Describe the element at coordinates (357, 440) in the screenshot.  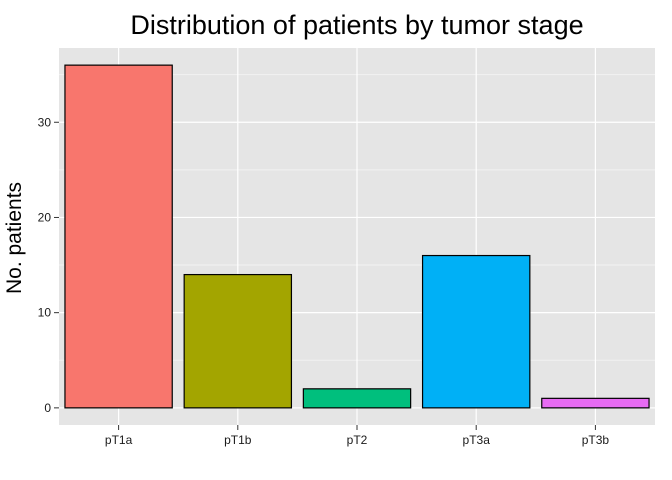
I see `x-tick-label: pT2` at that location.